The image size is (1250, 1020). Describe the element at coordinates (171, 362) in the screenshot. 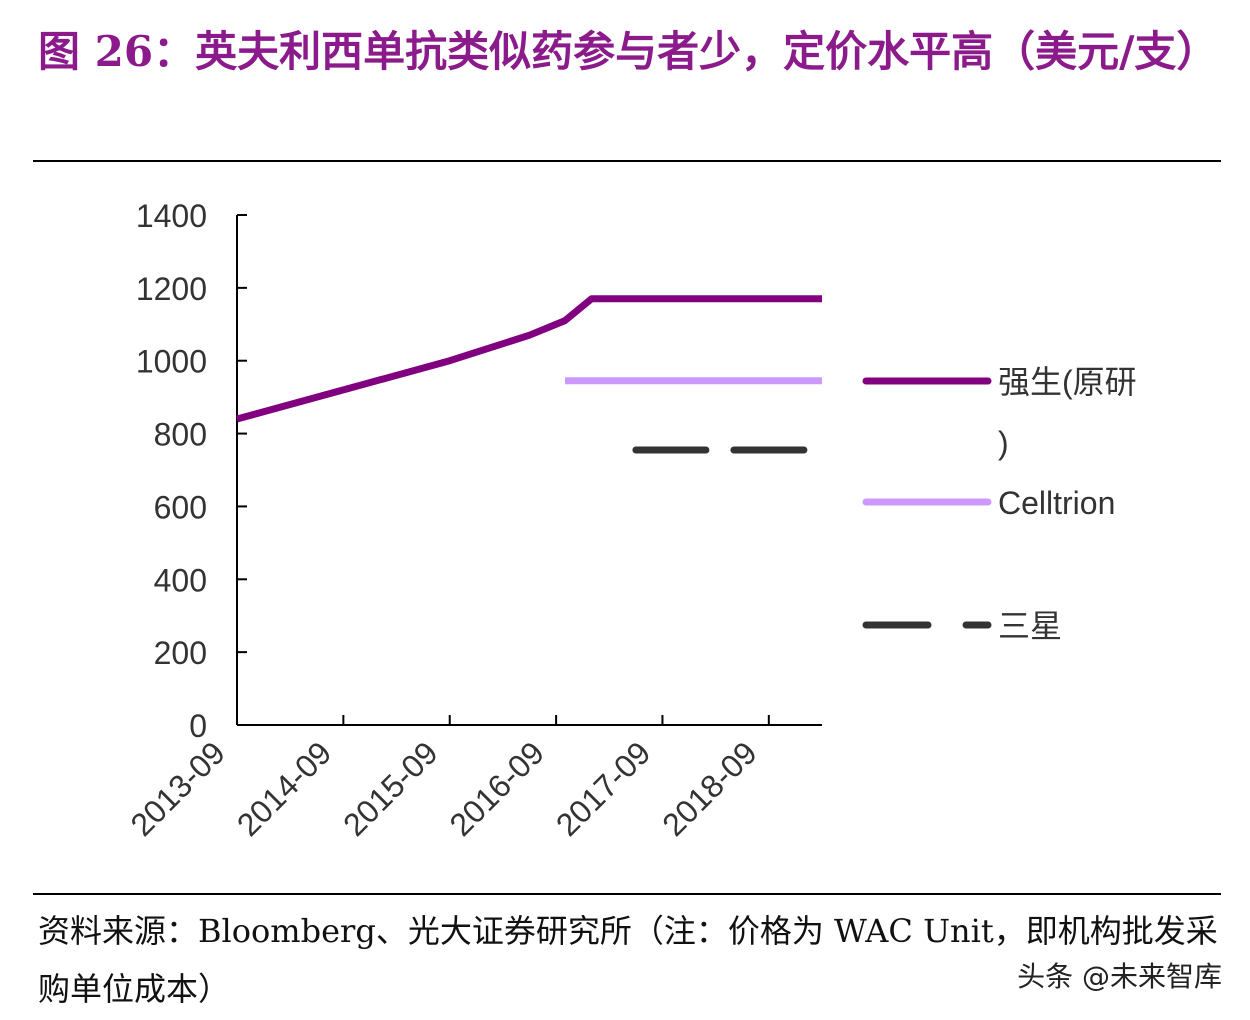

I see `y-tick-label: 1000` at that location.